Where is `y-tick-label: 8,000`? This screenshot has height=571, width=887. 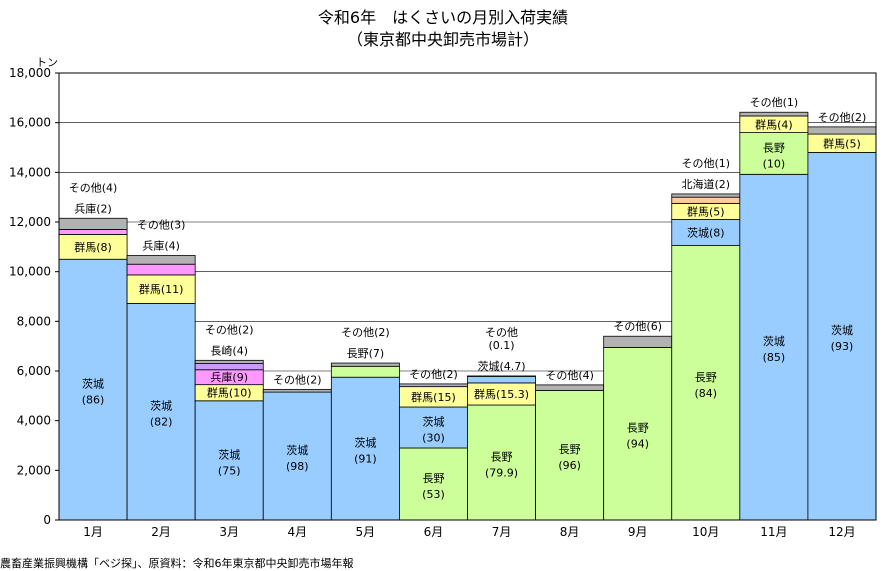
y-tick-label: 8,000 is located at coordinates (34, 321).